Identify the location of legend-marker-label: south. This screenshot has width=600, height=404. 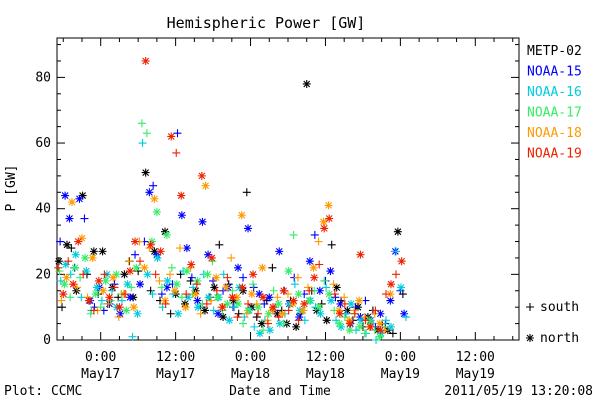
(559, 307).